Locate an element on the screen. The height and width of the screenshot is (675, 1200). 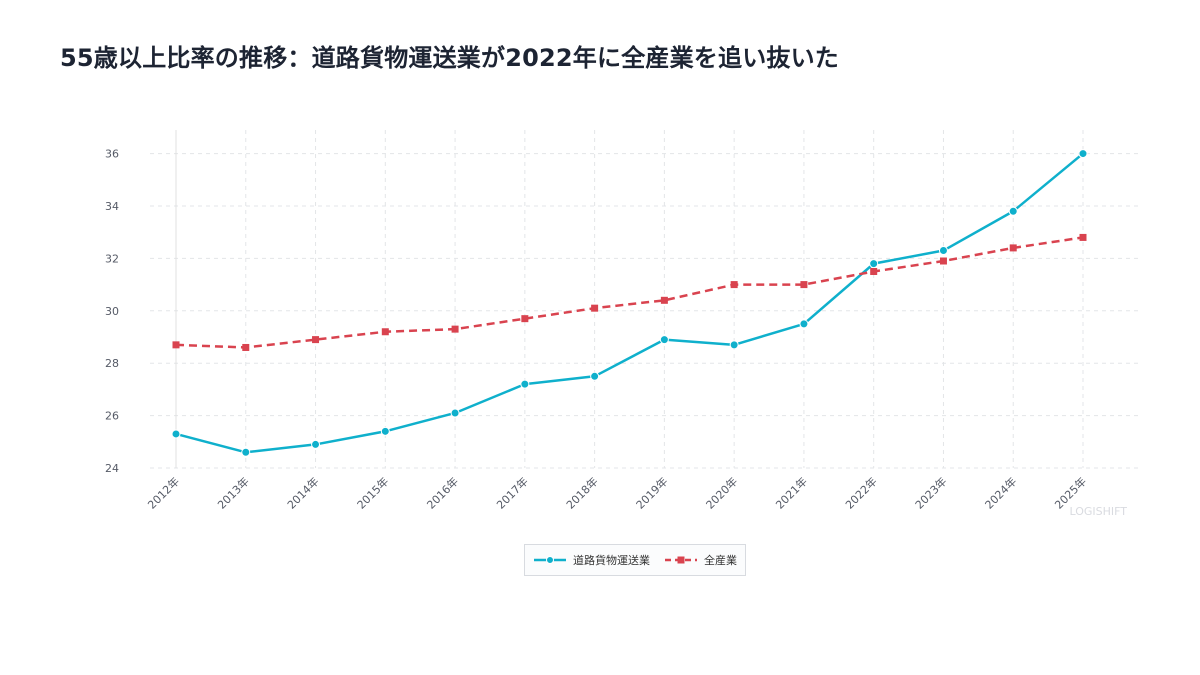
y-tick-label: 30 is located at coordinates (112, 311).